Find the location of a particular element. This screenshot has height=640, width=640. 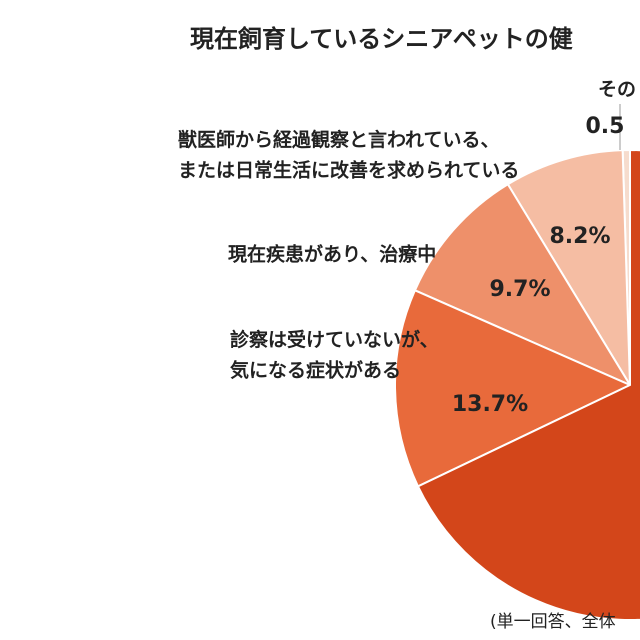

slice-label: 獣医師から経過観察と言われている、または日常生活に改善を求められている is located at coordinates (348, 154).